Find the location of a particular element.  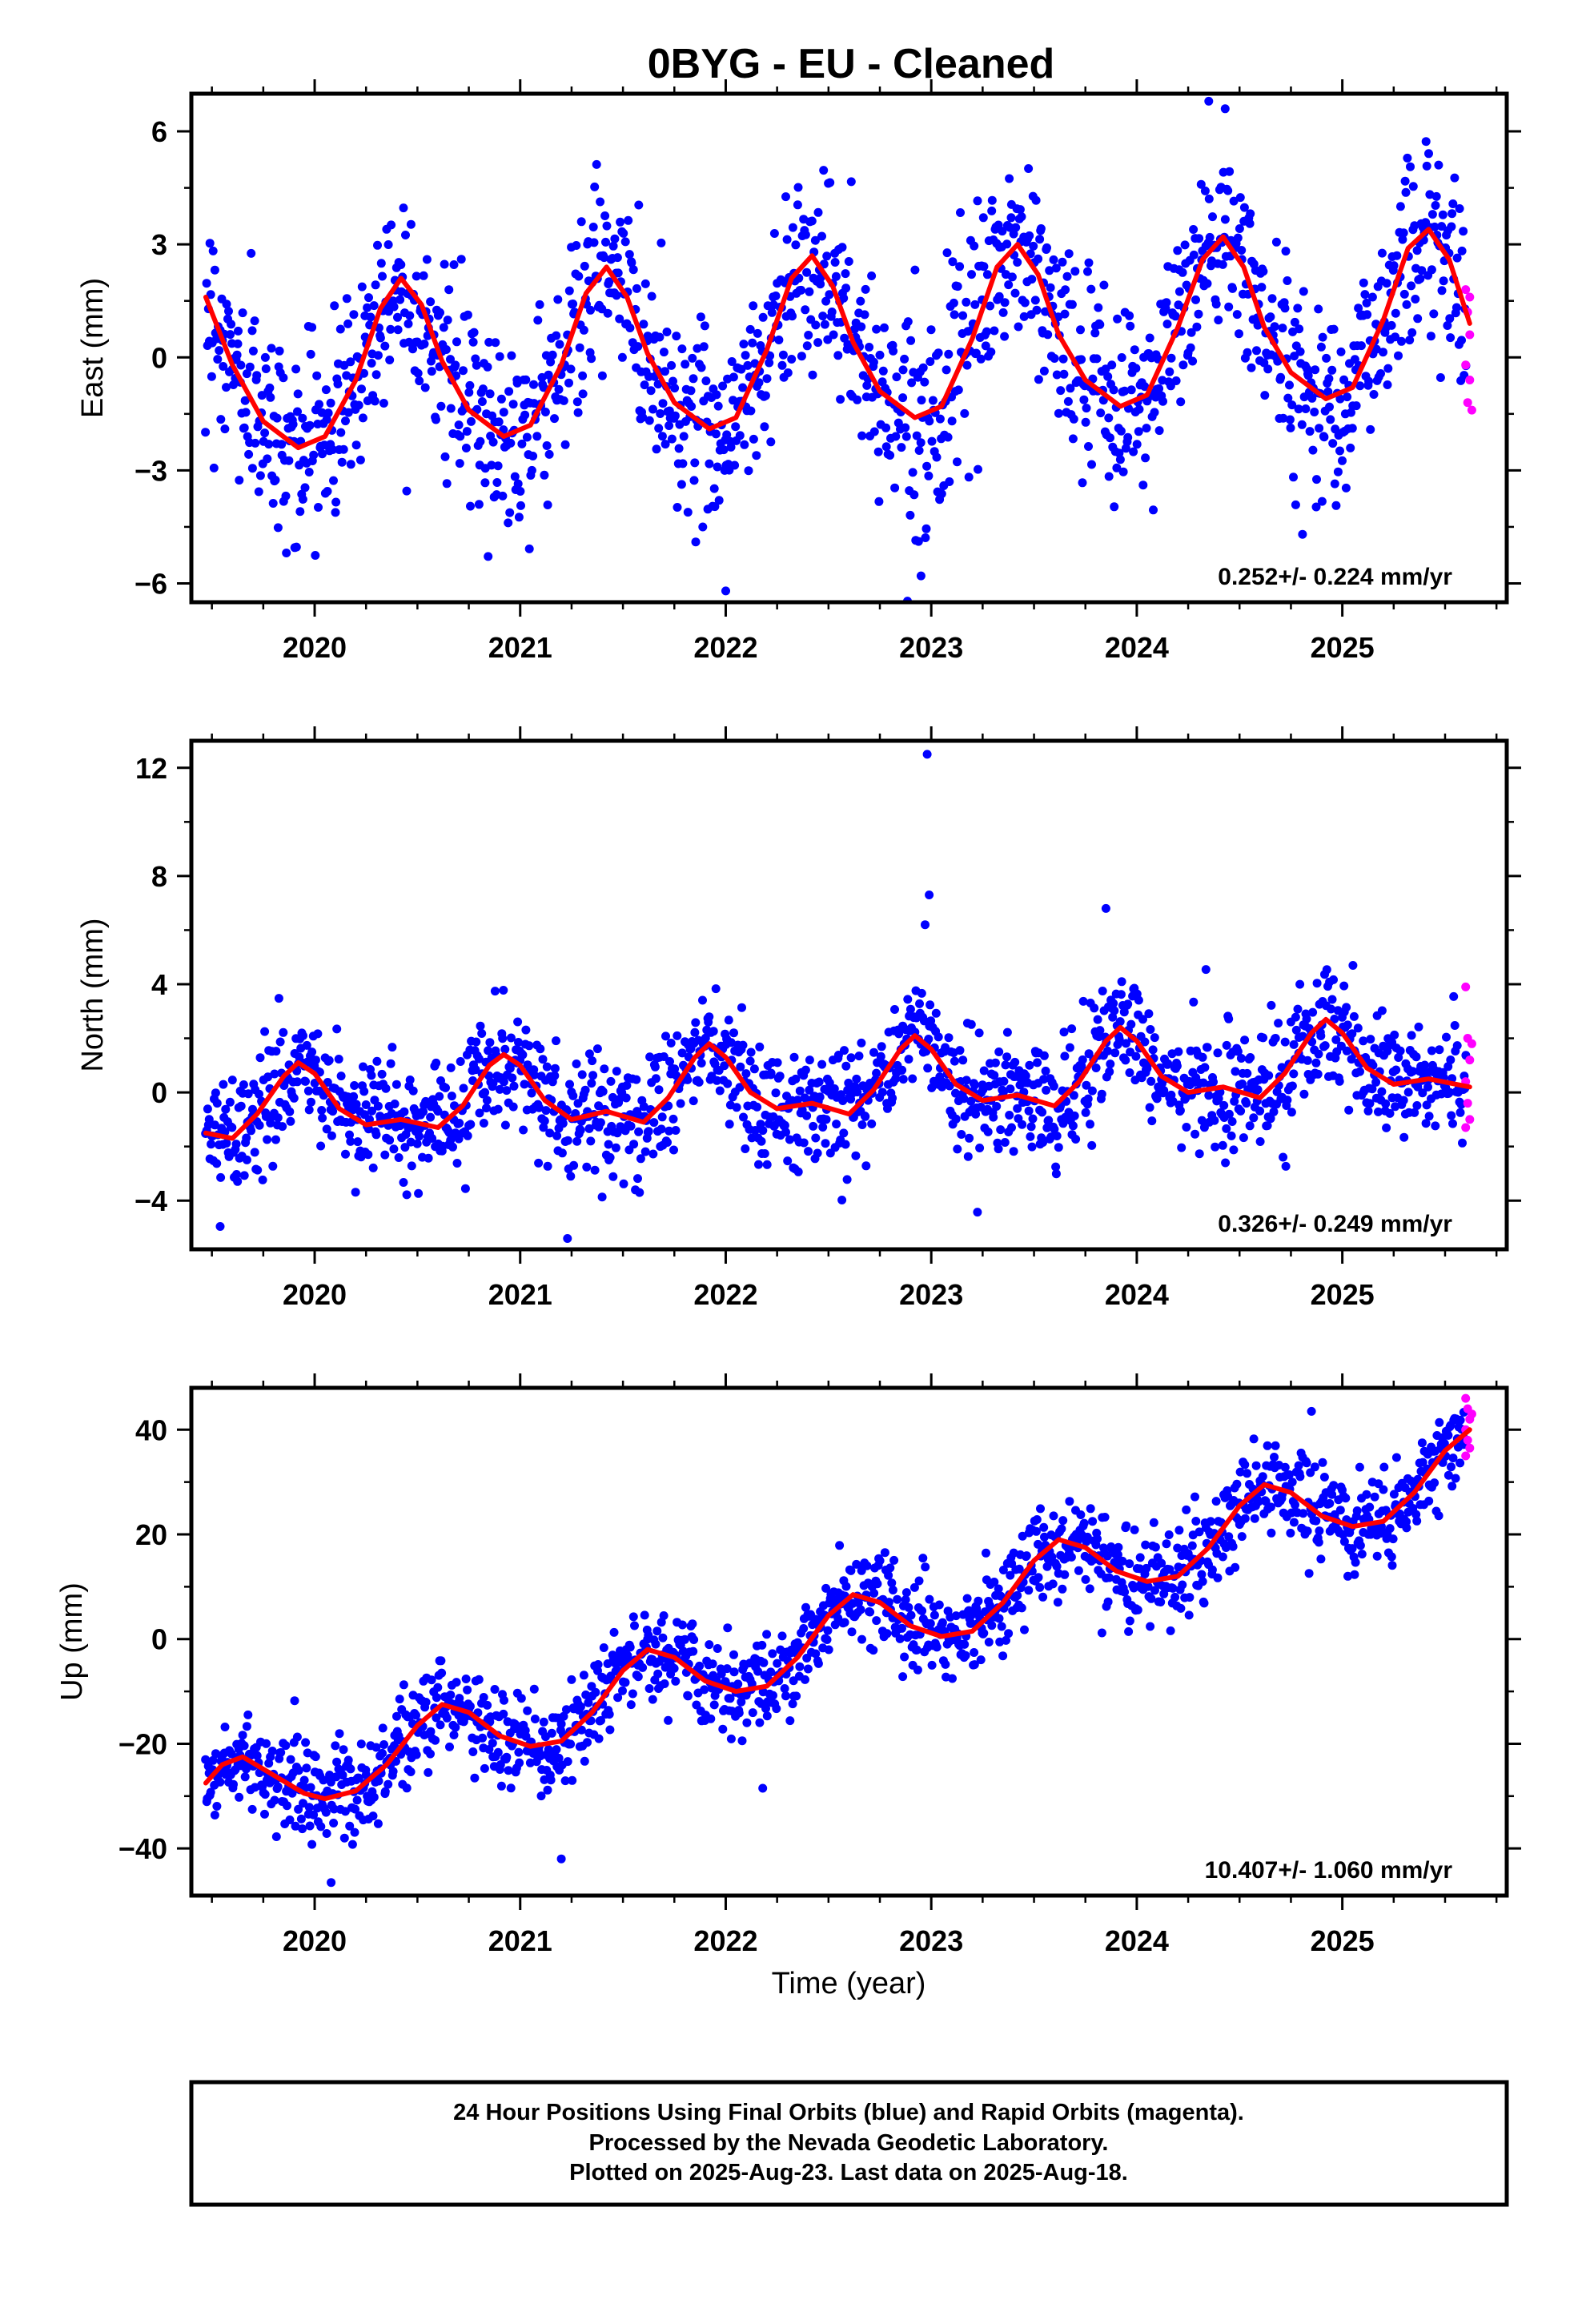

up-x-tick-label: 2024 is located at coordinates (1137, 1940).